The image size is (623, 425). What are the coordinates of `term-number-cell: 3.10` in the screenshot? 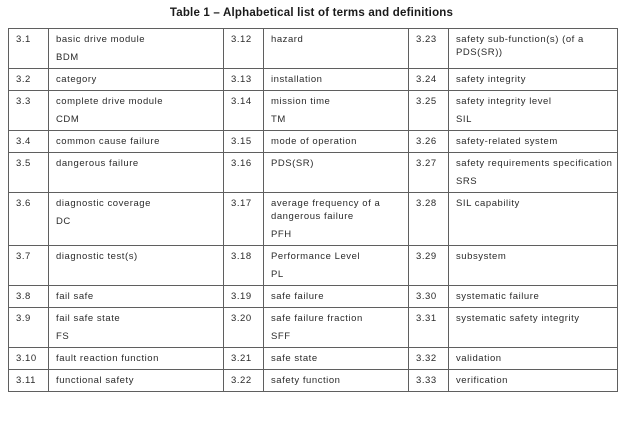 It's located at (28, 358).